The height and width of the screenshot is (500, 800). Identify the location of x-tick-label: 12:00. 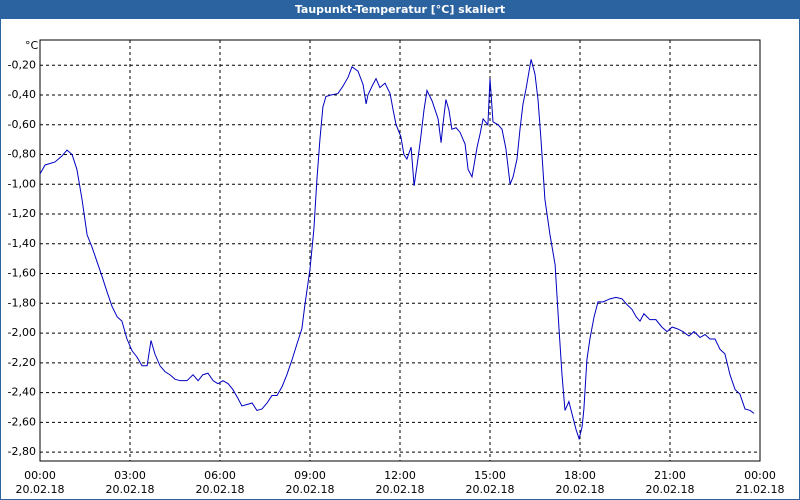
(400, 475).